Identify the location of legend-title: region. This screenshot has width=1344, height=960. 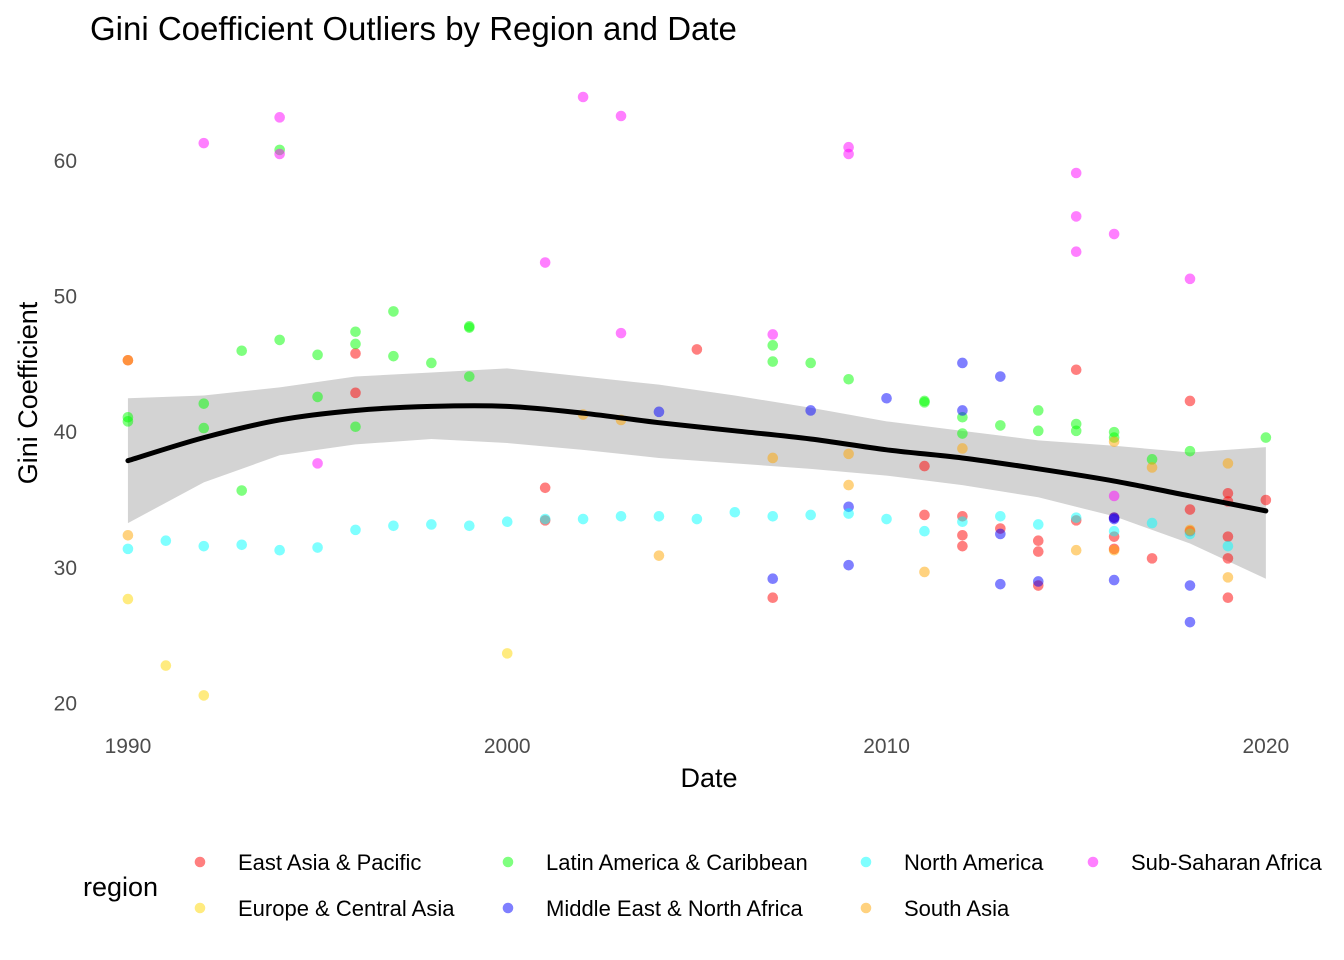
(120, 887).